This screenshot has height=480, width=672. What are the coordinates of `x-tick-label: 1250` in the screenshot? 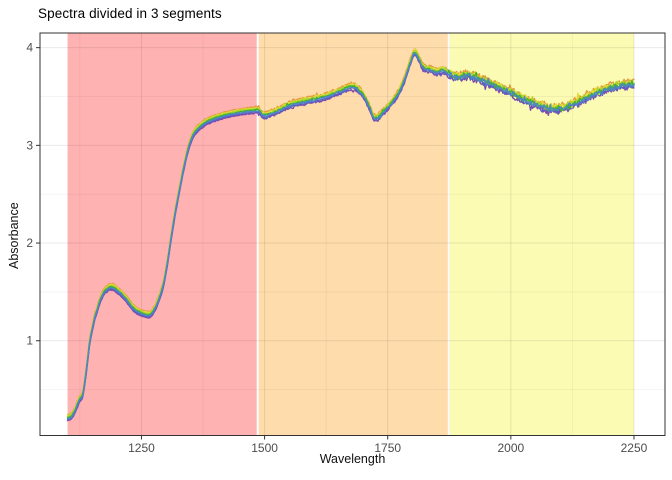 It's located at (141, 448).